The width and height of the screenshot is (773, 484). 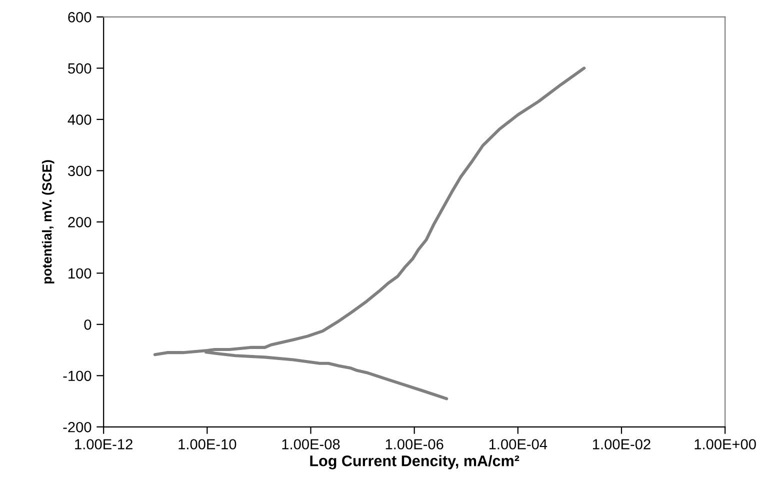 I want to click on x-axis-title: Log Current Dencity, mA/cm², so click(x=415, y=462).